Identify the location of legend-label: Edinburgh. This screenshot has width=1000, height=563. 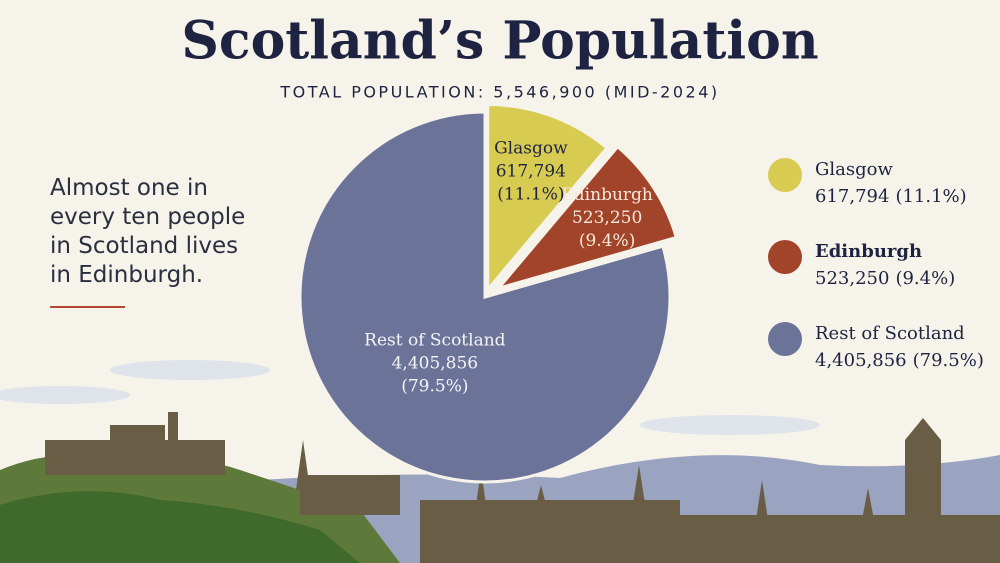
(868, 251).